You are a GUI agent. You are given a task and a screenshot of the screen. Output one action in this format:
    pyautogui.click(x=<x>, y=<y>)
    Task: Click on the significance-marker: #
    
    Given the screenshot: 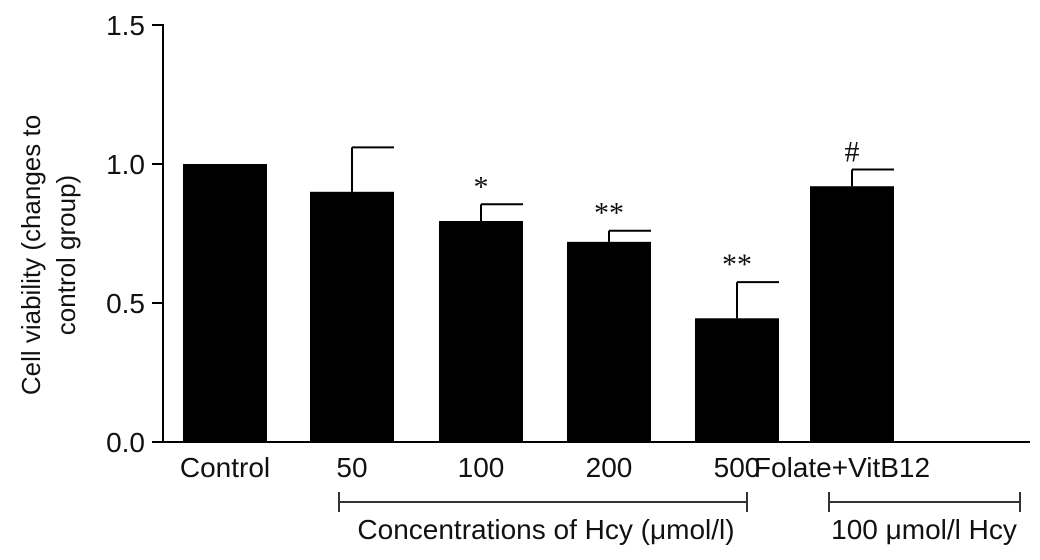 What is the action you would take?
    pyautogui.click(x=852, y=152)
    